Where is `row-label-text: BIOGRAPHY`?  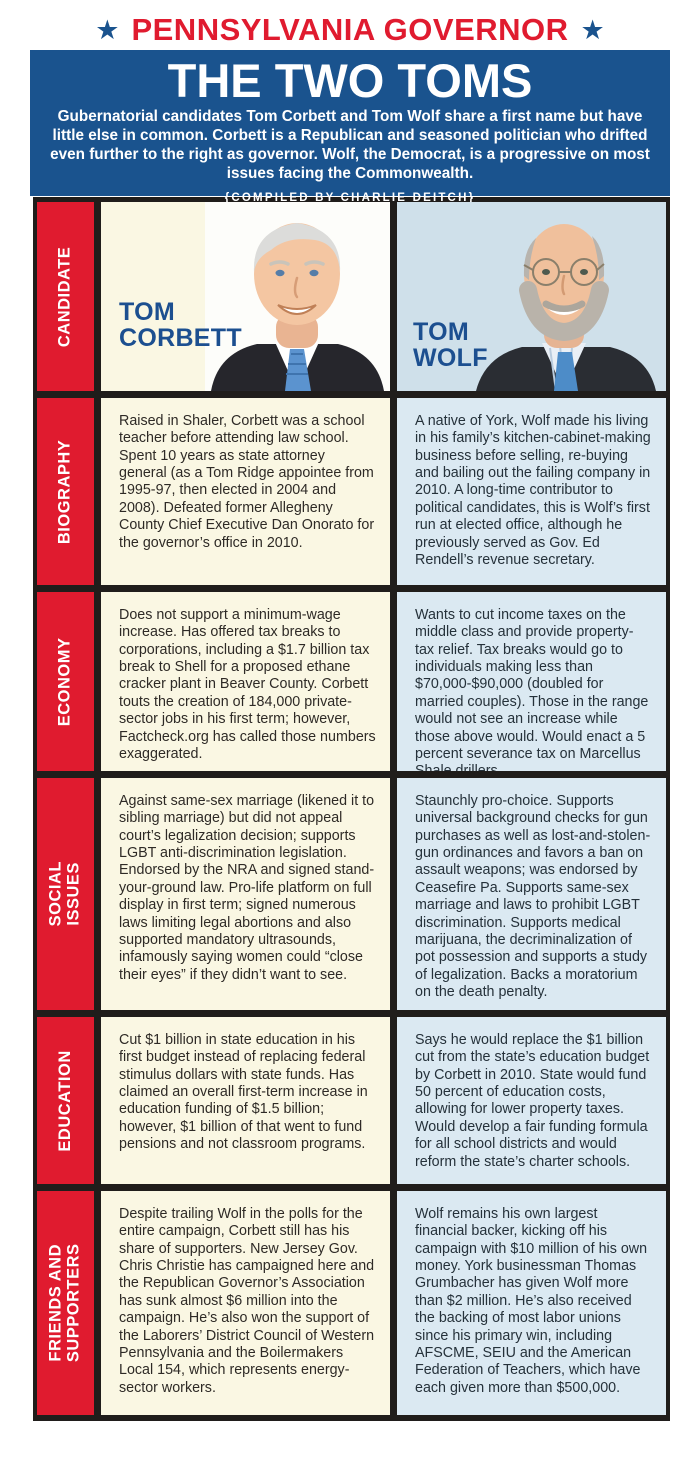
row-label-text: BIOGRAPHY is located at coordinates (64, 491).